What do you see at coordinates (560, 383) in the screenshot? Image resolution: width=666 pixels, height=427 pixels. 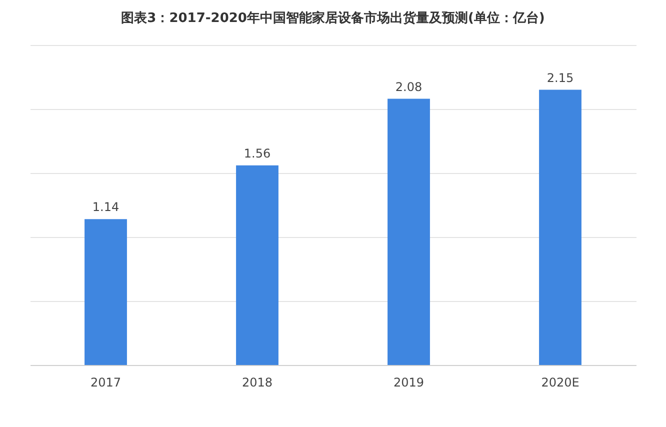 I see `x-tick-label: 2020E` at bounding box center [560, 383].